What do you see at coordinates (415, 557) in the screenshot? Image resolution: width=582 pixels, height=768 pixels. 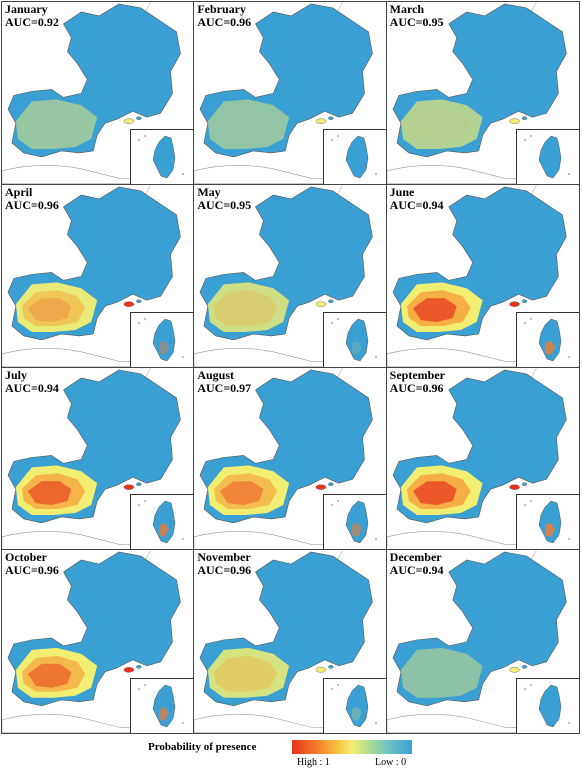 I see `month-name: December` at bounding box center [415, 557].